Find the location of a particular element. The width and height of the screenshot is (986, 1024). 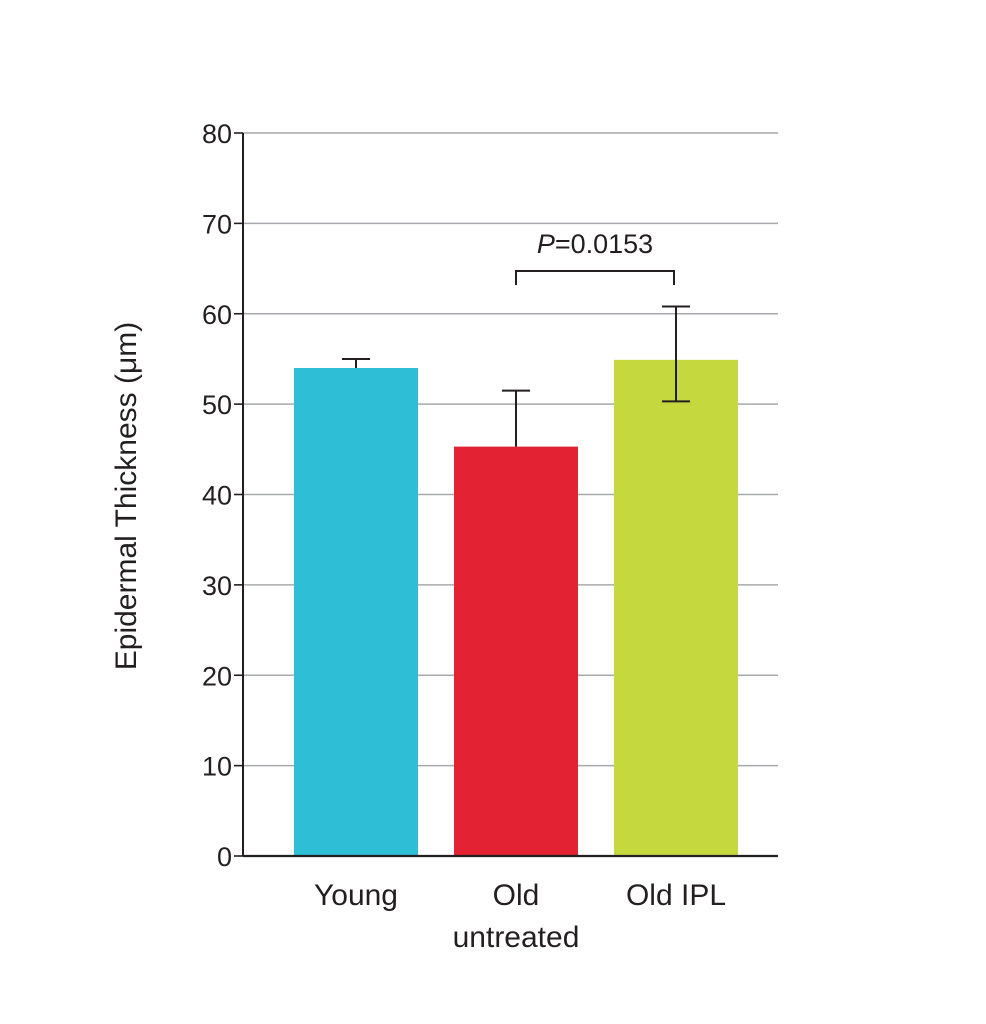

x-category-label: Young is located at coordinates (356, 895).